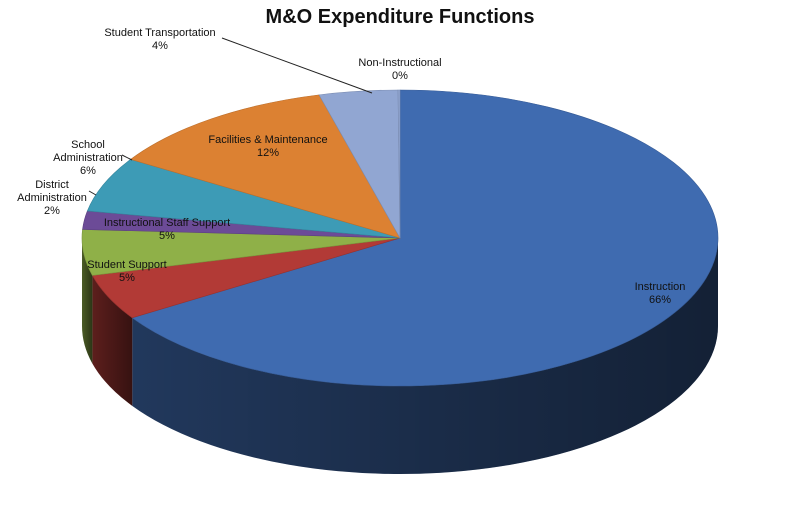 The height and width of the screenshot is (526, 800). What do you see at coordinates (400, 17) in the screenshot?
I see `chart-title: M&O Expenditure Functions` at bounding box center [400, 17].